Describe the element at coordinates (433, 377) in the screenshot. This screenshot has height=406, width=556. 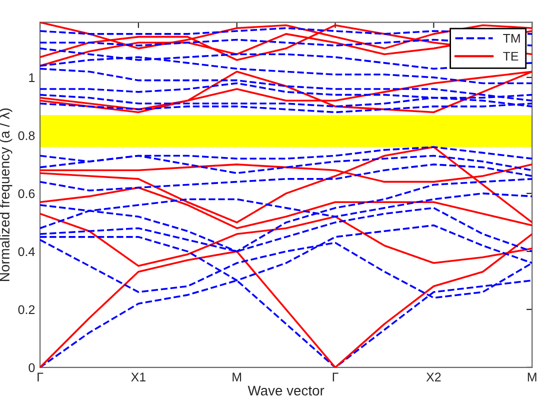
I see `x-tick-label: X2` at that location.